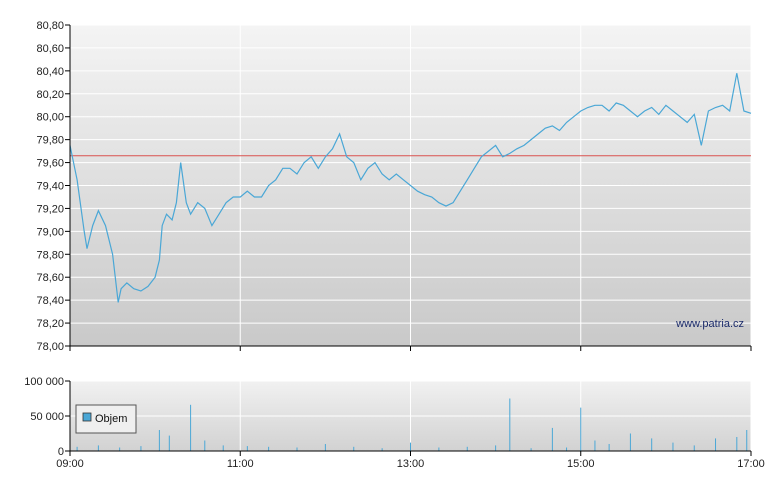  What do you see at coordinates (50, 209) in the screenshot?
I see `price-y-tick-label: 79,20` at bounding box center [50, 209].